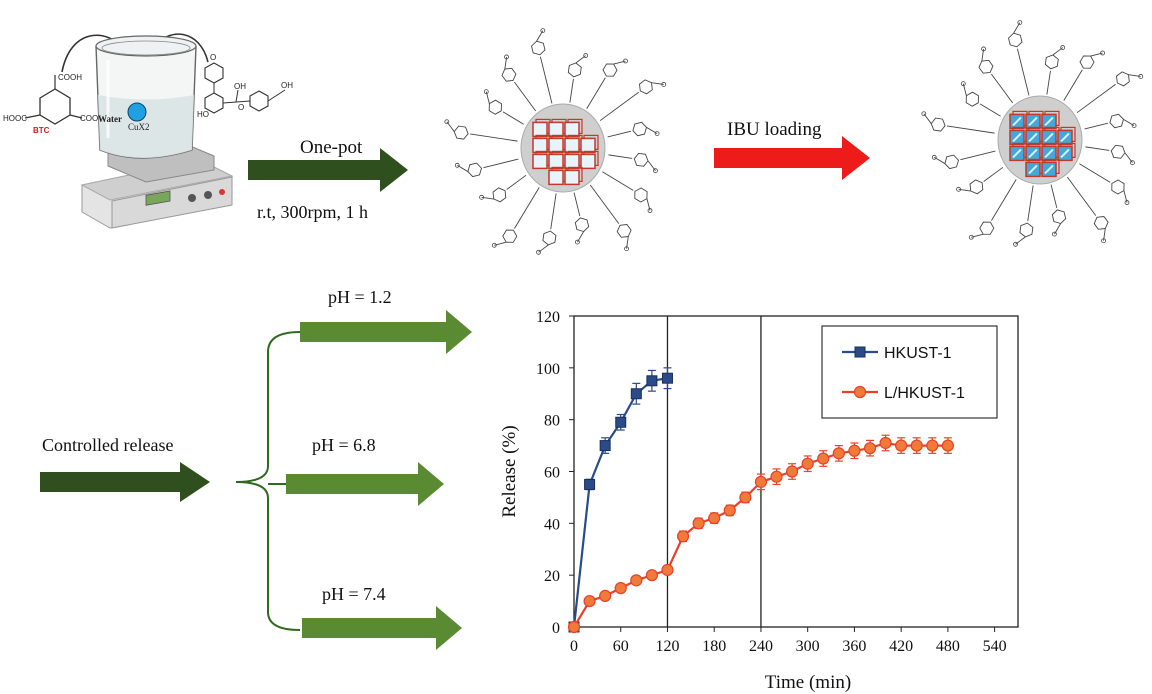  What do you see at coordinates (139, 127) in the screenshot?
I see `beaker-salt-label: CuX2` at bounding box center [139, 127].